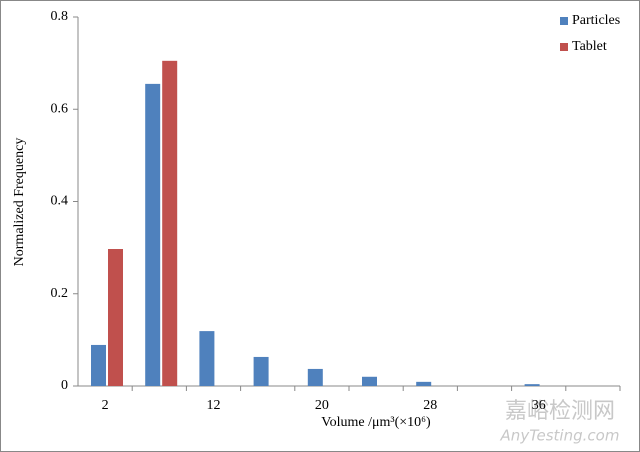 This screenshot has height=452, width=640. I want to click on watermark-url: AnyTesting.com, so click(560, 436).